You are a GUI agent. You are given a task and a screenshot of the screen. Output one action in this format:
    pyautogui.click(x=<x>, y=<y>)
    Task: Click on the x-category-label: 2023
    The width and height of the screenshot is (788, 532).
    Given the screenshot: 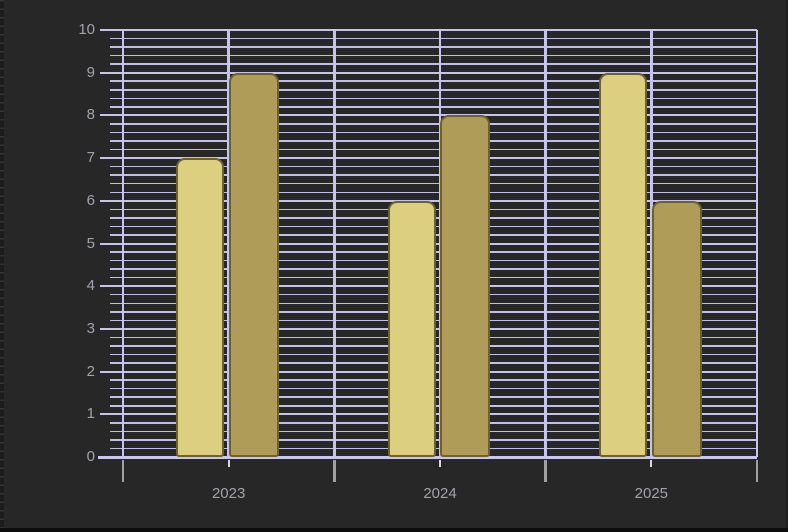 What is the action you would take?
    pyautogui.click(x=228, y=493)
    